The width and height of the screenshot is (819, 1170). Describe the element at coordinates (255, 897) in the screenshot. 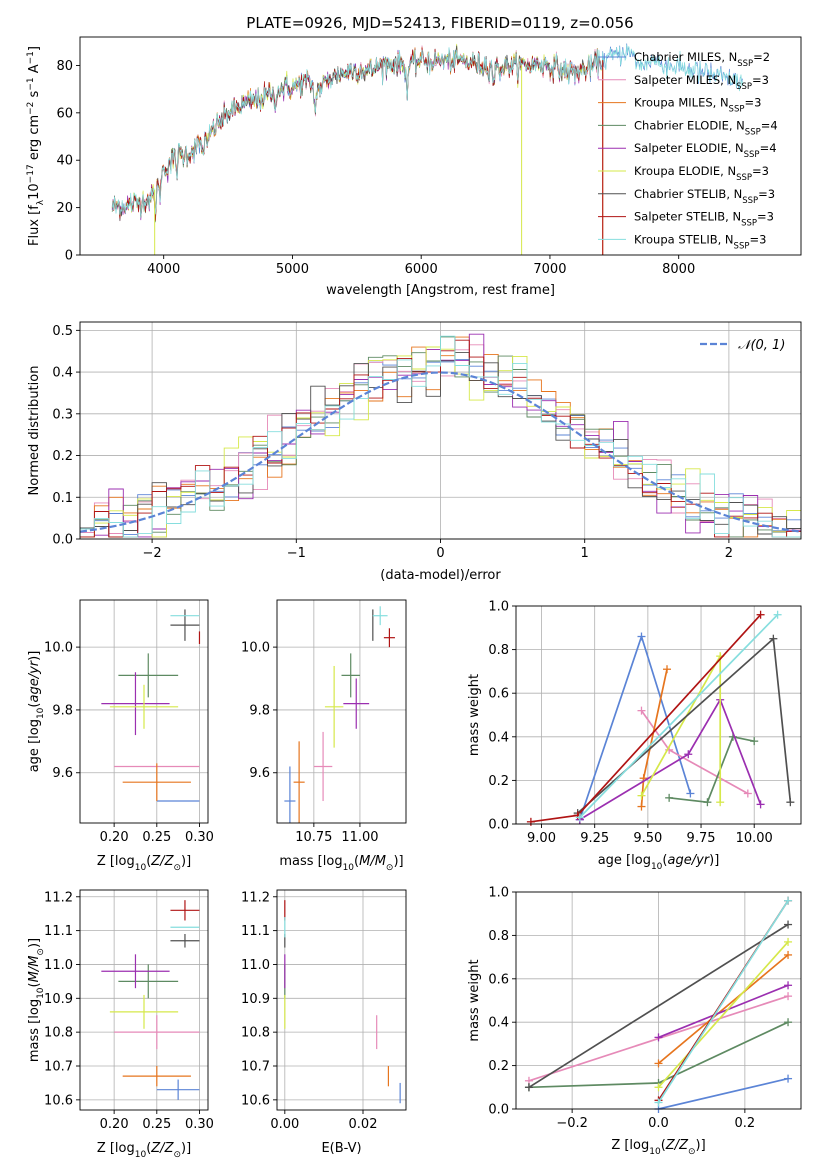

I see `y-tick-label: 11.2` at that location.